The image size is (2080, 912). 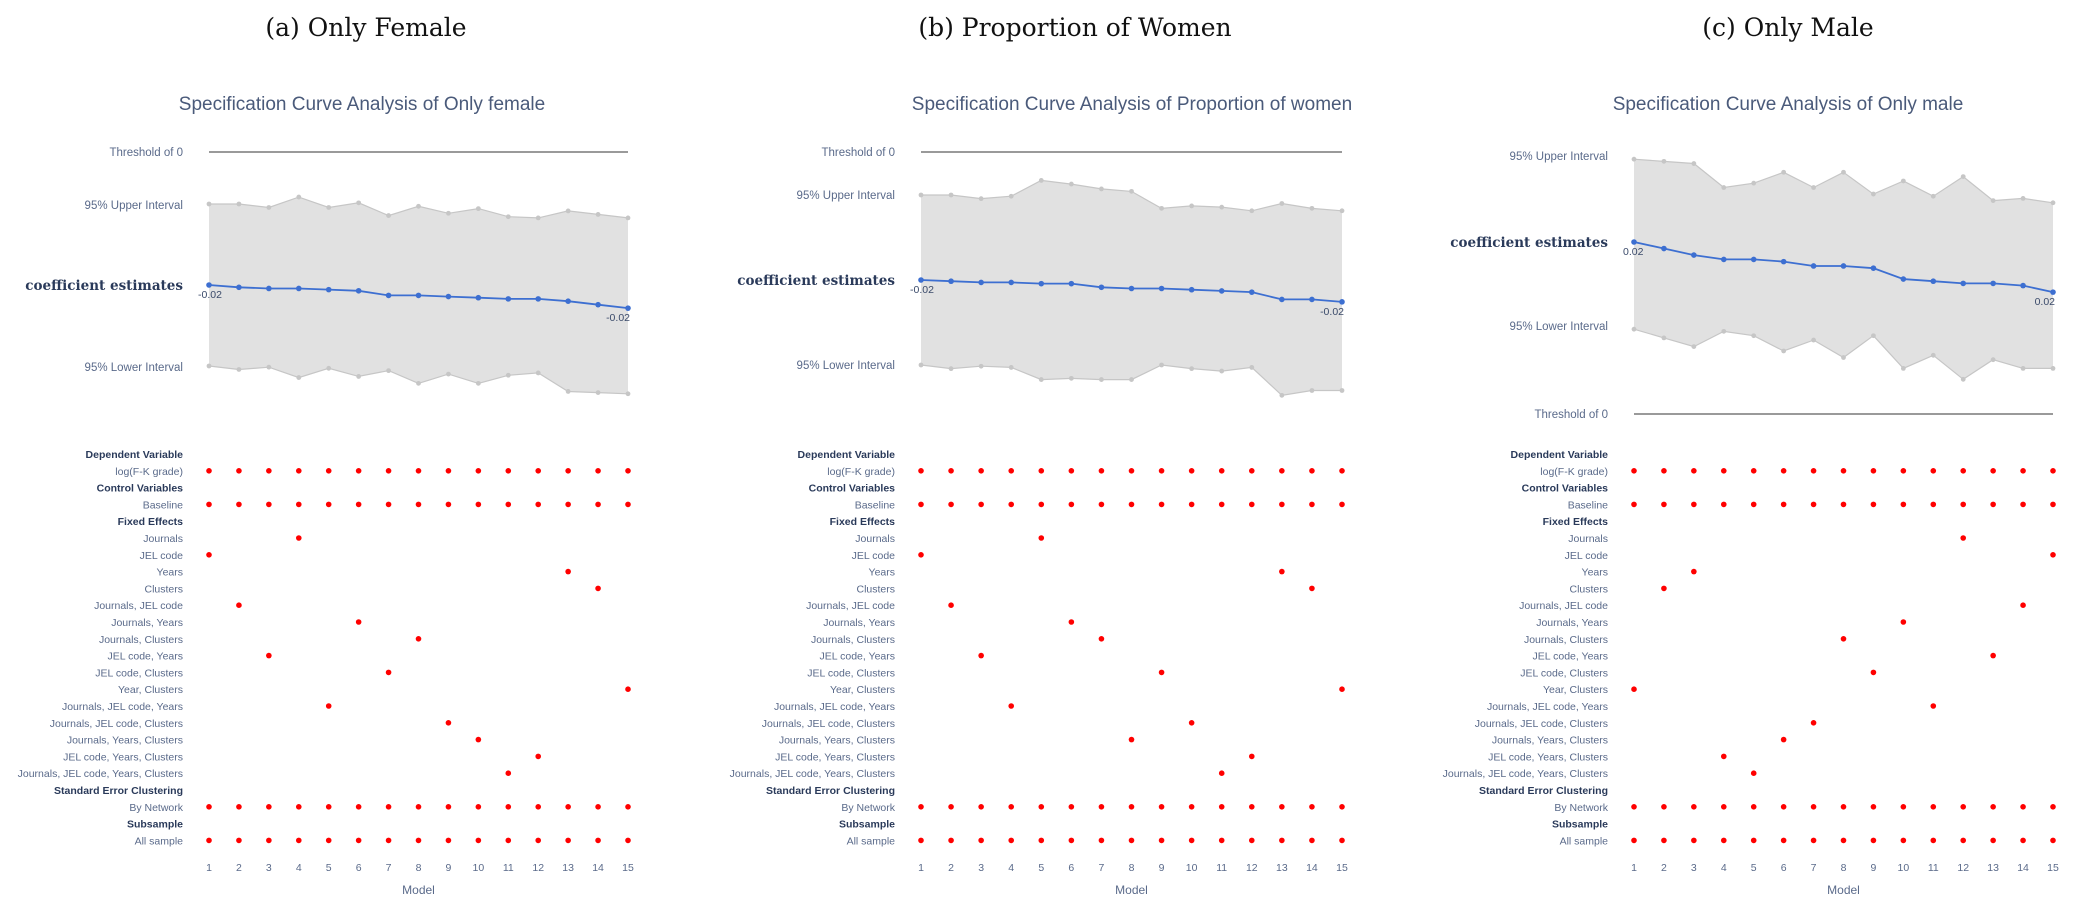 What do you see at coordinates (1588, 589) in the screenshot?
I see `spec-row-label: Clusters` at bounding box center [1588, 589].